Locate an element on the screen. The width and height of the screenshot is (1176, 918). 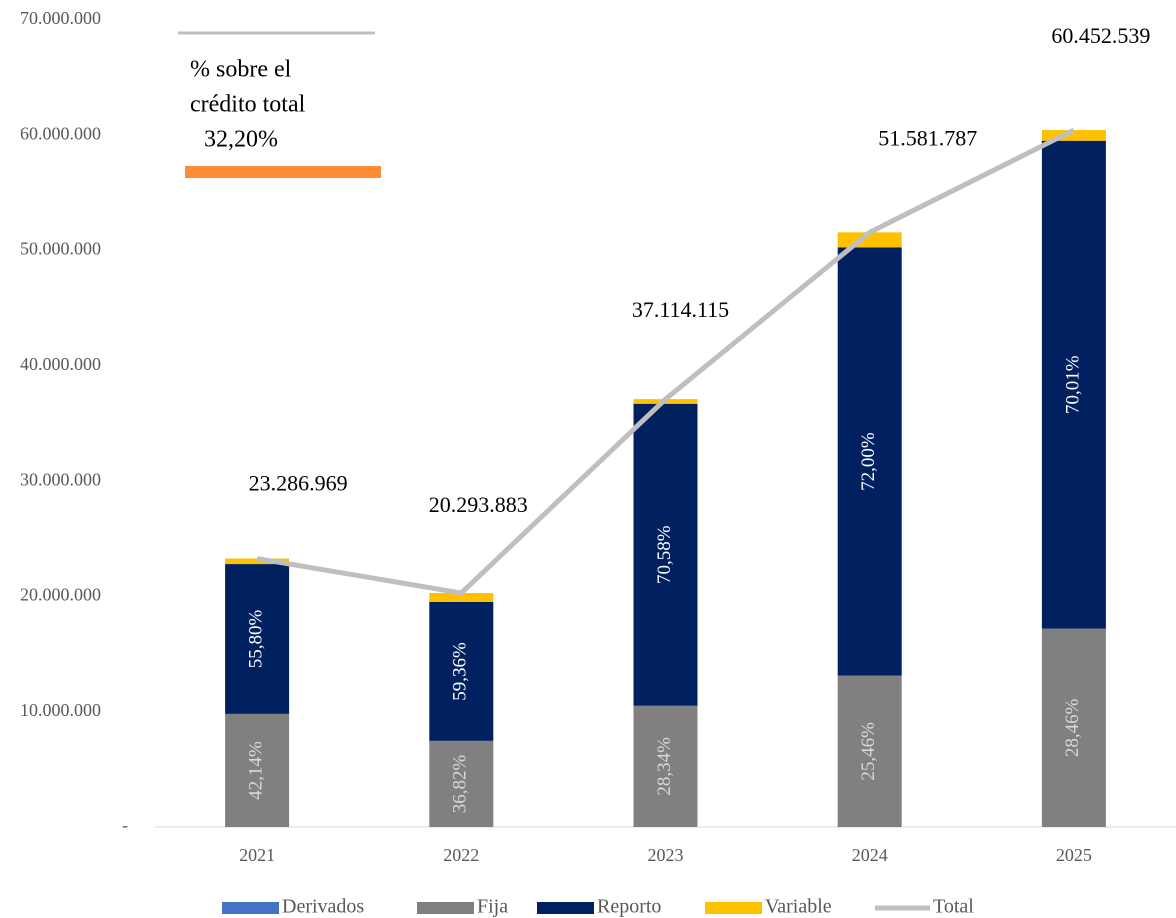
y-tick-label: - is located at coordinates (125, 825).